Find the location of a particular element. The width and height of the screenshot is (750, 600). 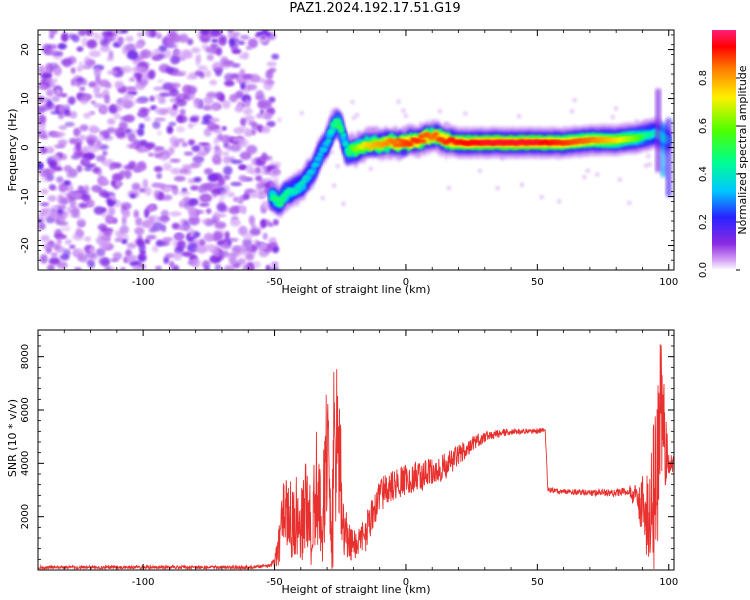

colorbar-tick-label: 0.8 is located at coordinates (703, 78).